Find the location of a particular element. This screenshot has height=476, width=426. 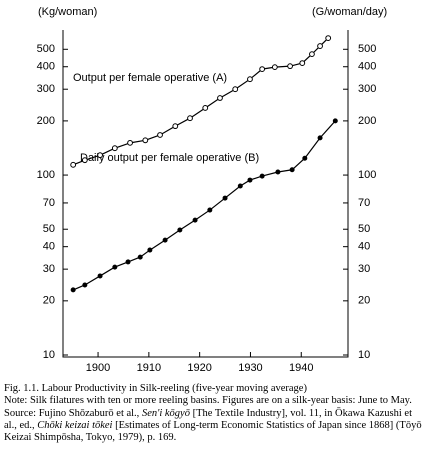

y-tick-label: 100 is located at coordinates (46, 175).